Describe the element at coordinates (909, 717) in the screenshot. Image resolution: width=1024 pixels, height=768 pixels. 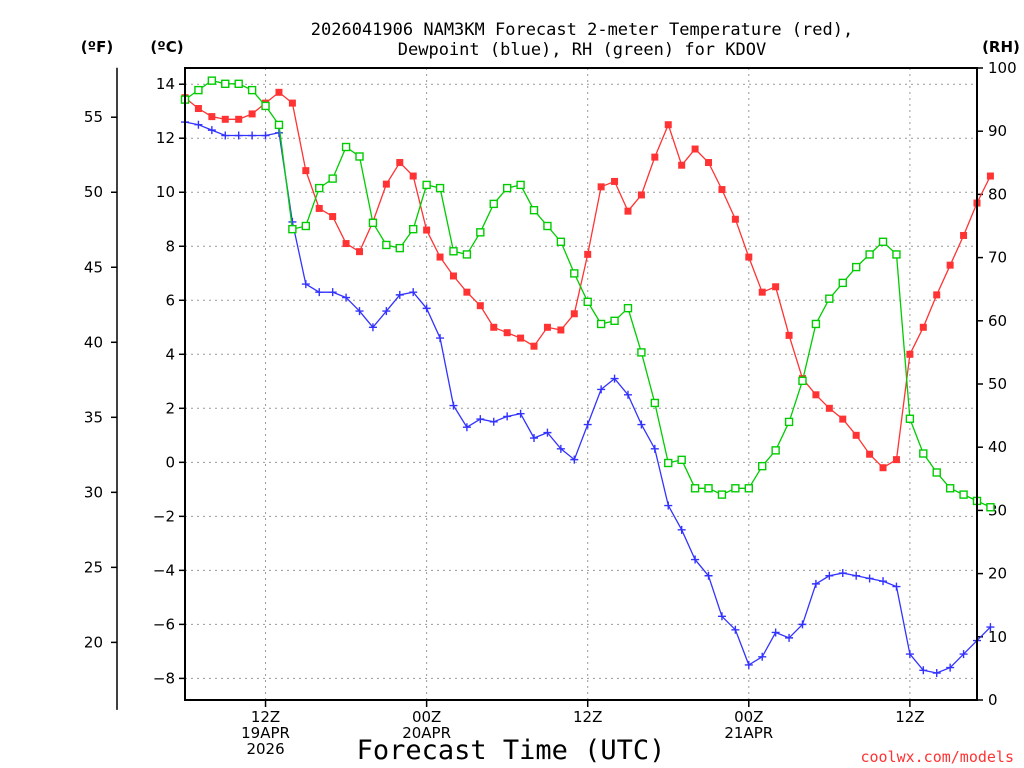
I see `time-tick-label: 12Z` at that location.